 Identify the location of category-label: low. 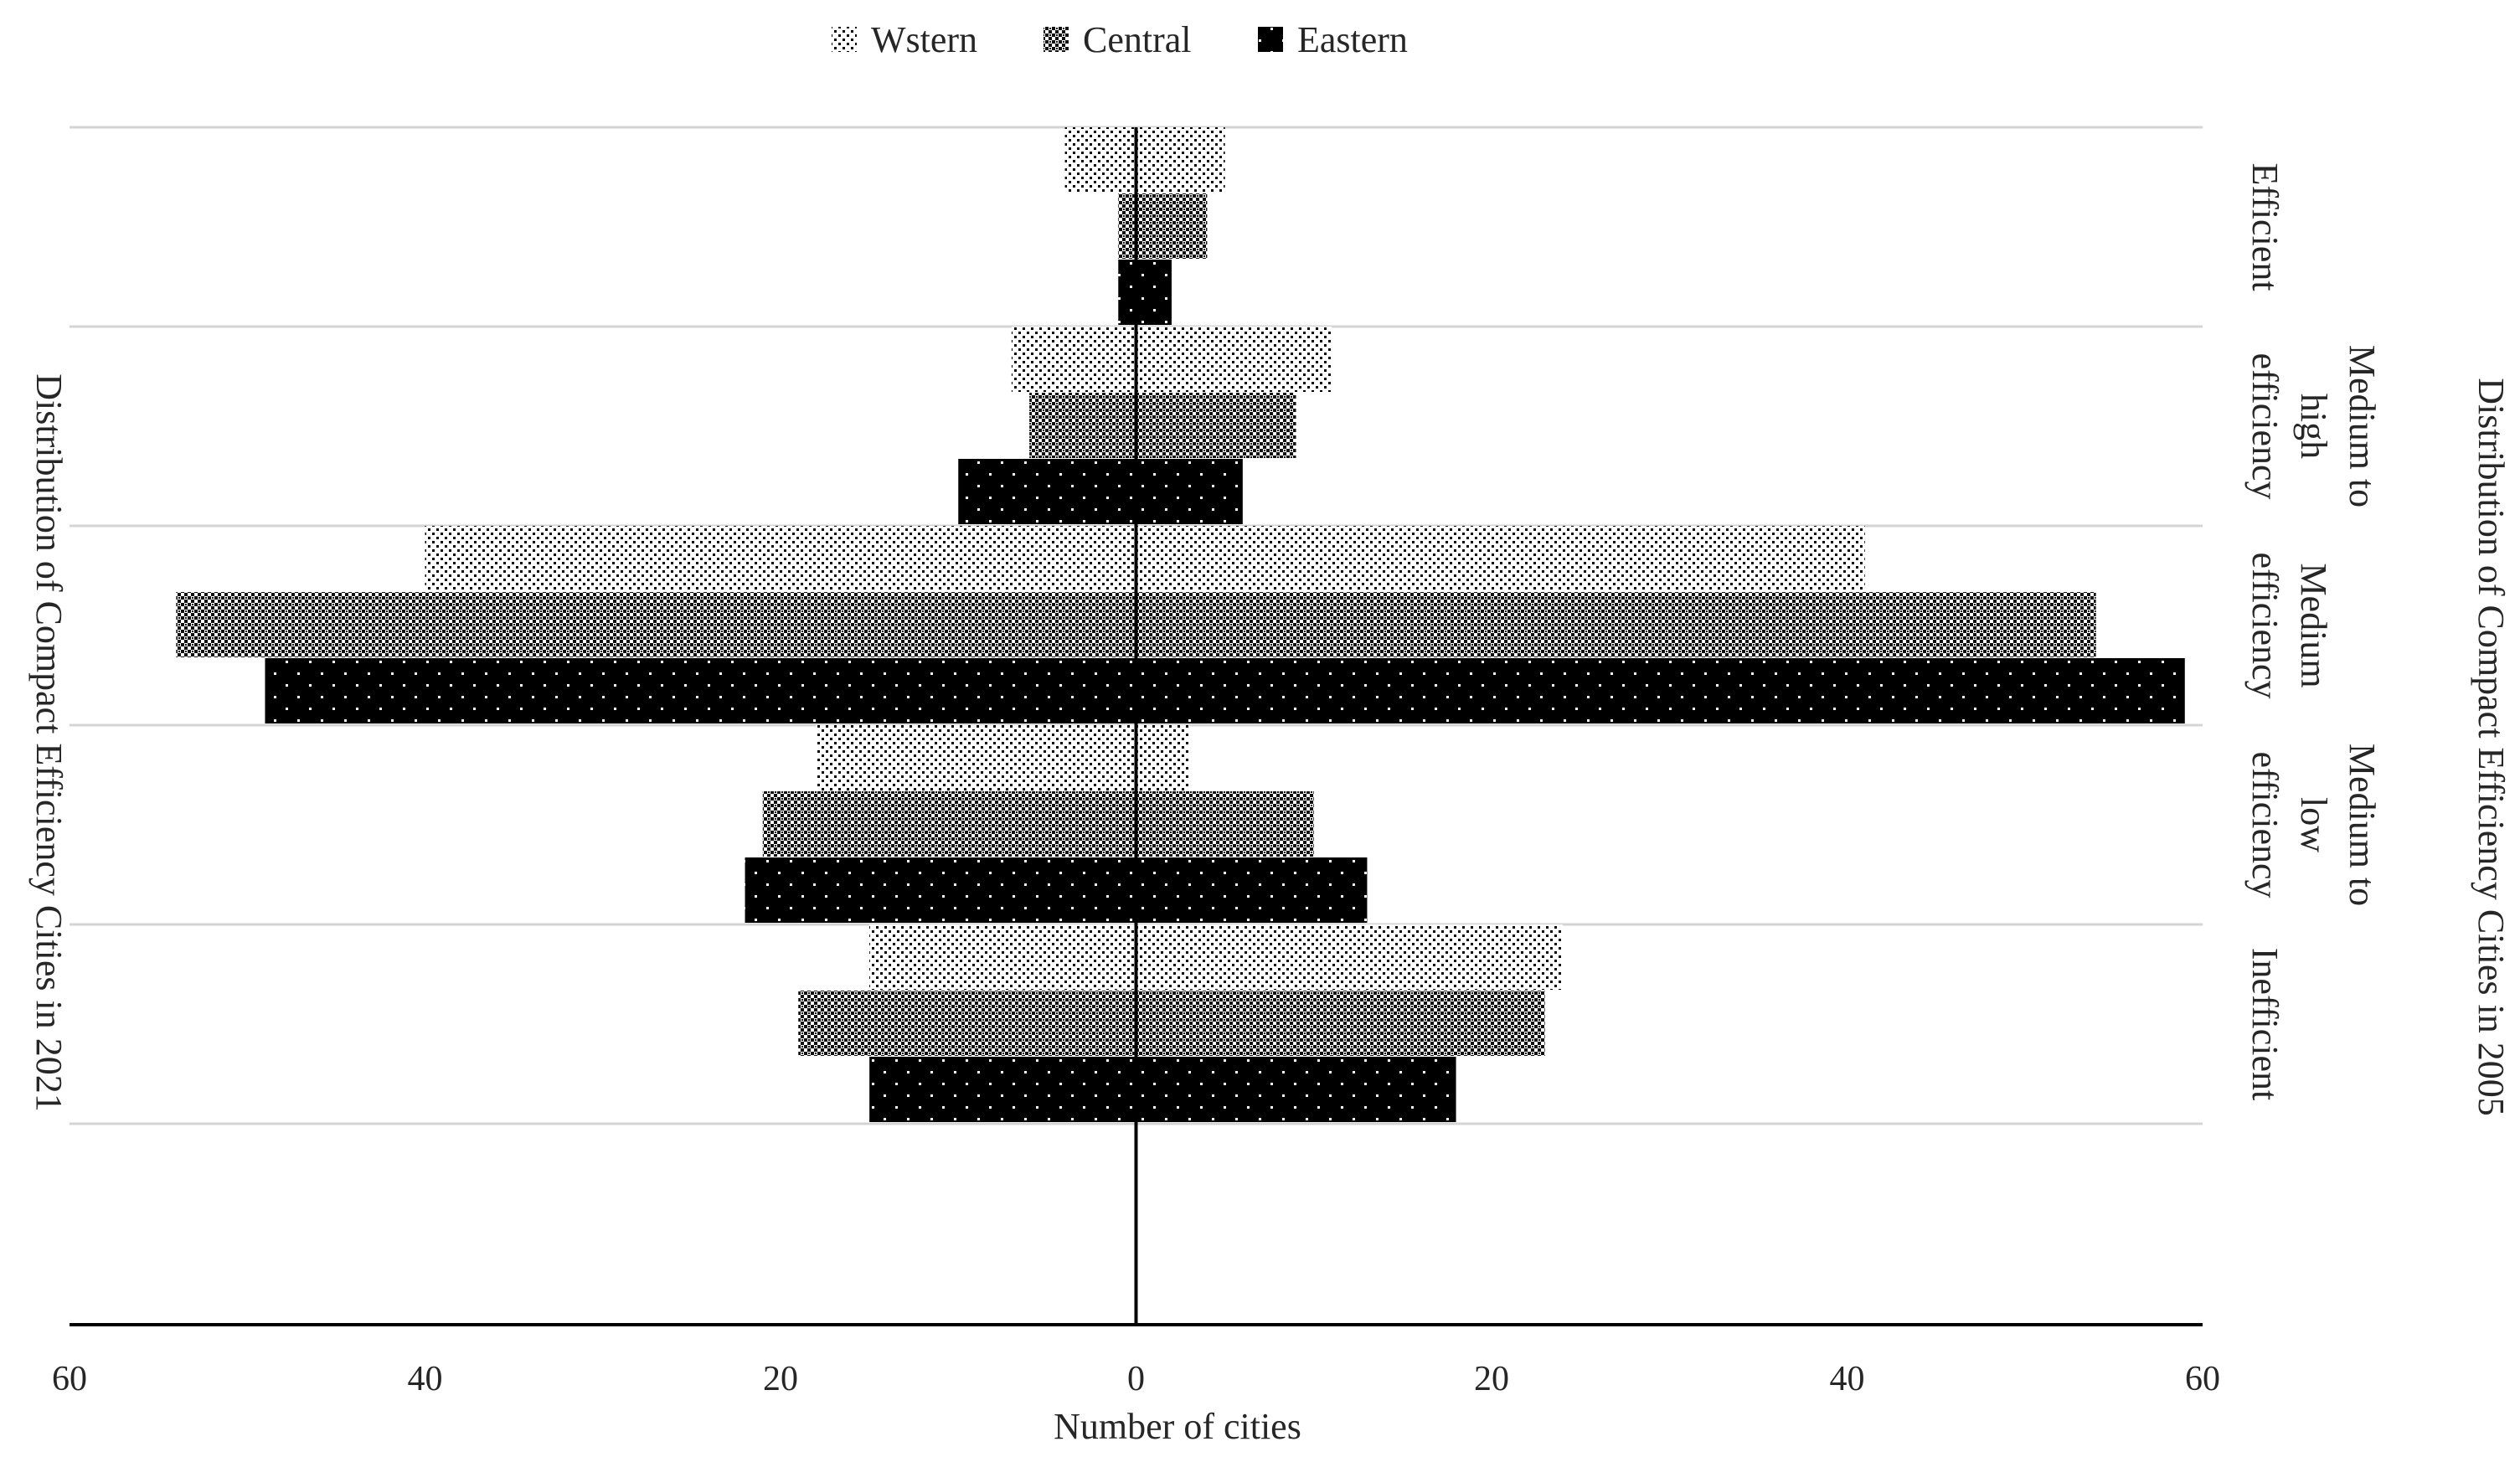
(2314, 825).